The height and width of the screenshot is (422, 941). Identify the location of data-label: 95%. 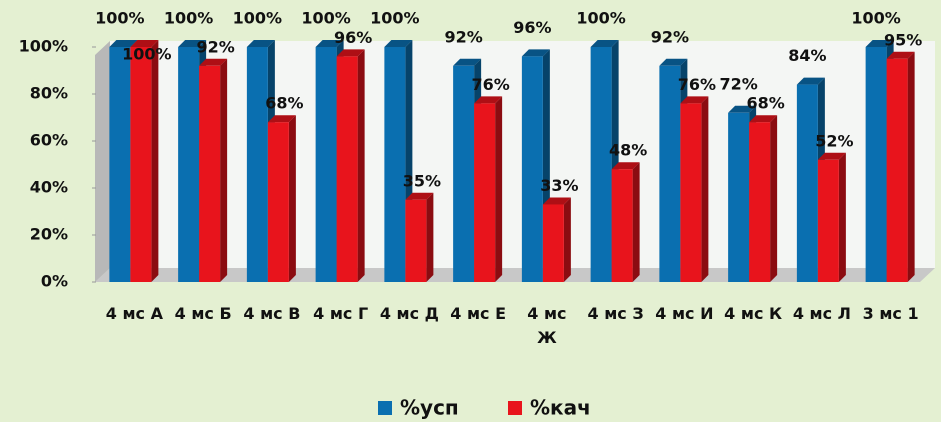
(903, 39).